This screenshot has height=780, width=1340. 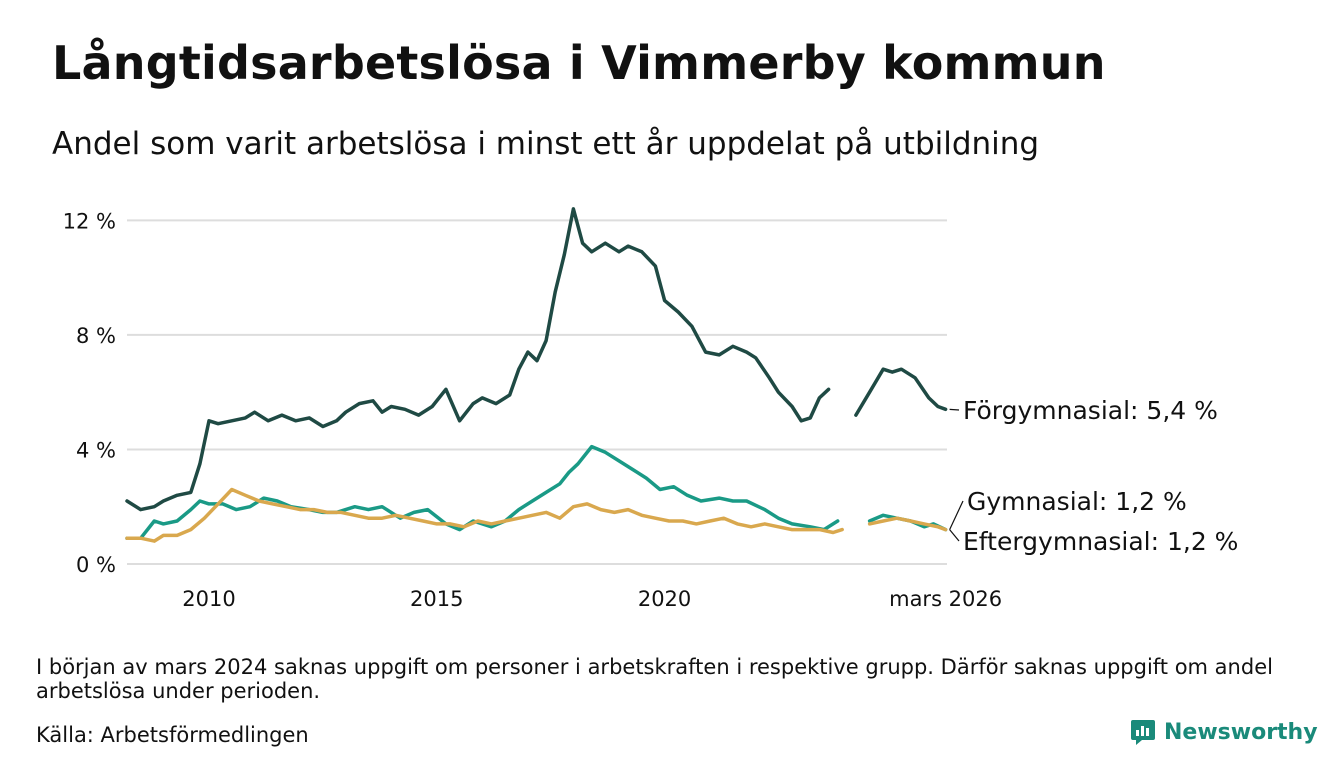 I want to click on brand-logo: Newsworthy, so click(x=1224, y=732).